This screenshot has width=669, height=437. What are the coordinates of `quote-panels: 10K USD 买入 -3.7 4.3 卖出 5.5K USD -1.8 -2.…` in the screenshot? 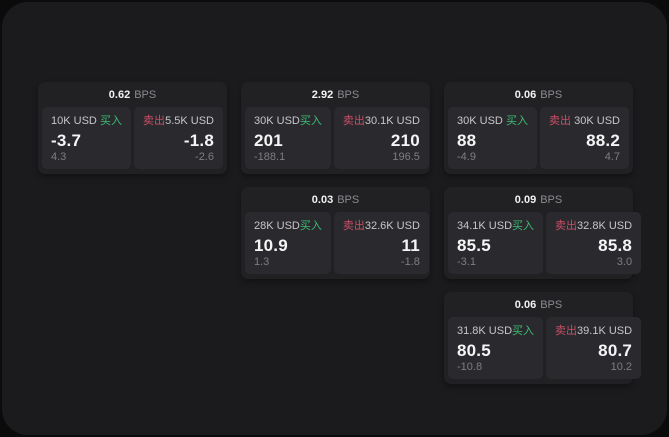 It's located at (132, 138).